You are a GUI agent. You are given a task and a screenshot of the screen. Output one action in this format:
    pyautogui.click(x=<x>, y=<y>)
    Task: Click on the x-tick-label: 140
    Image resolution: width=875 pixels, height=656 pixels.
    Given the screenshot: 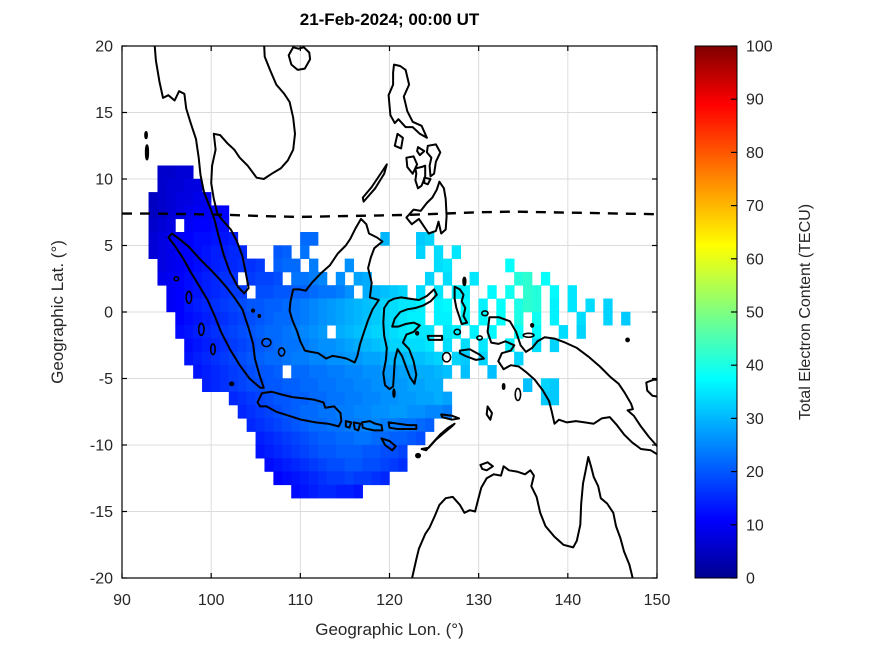 What is the action you would take?
    pyautogui.click(x=567, y=600)
    